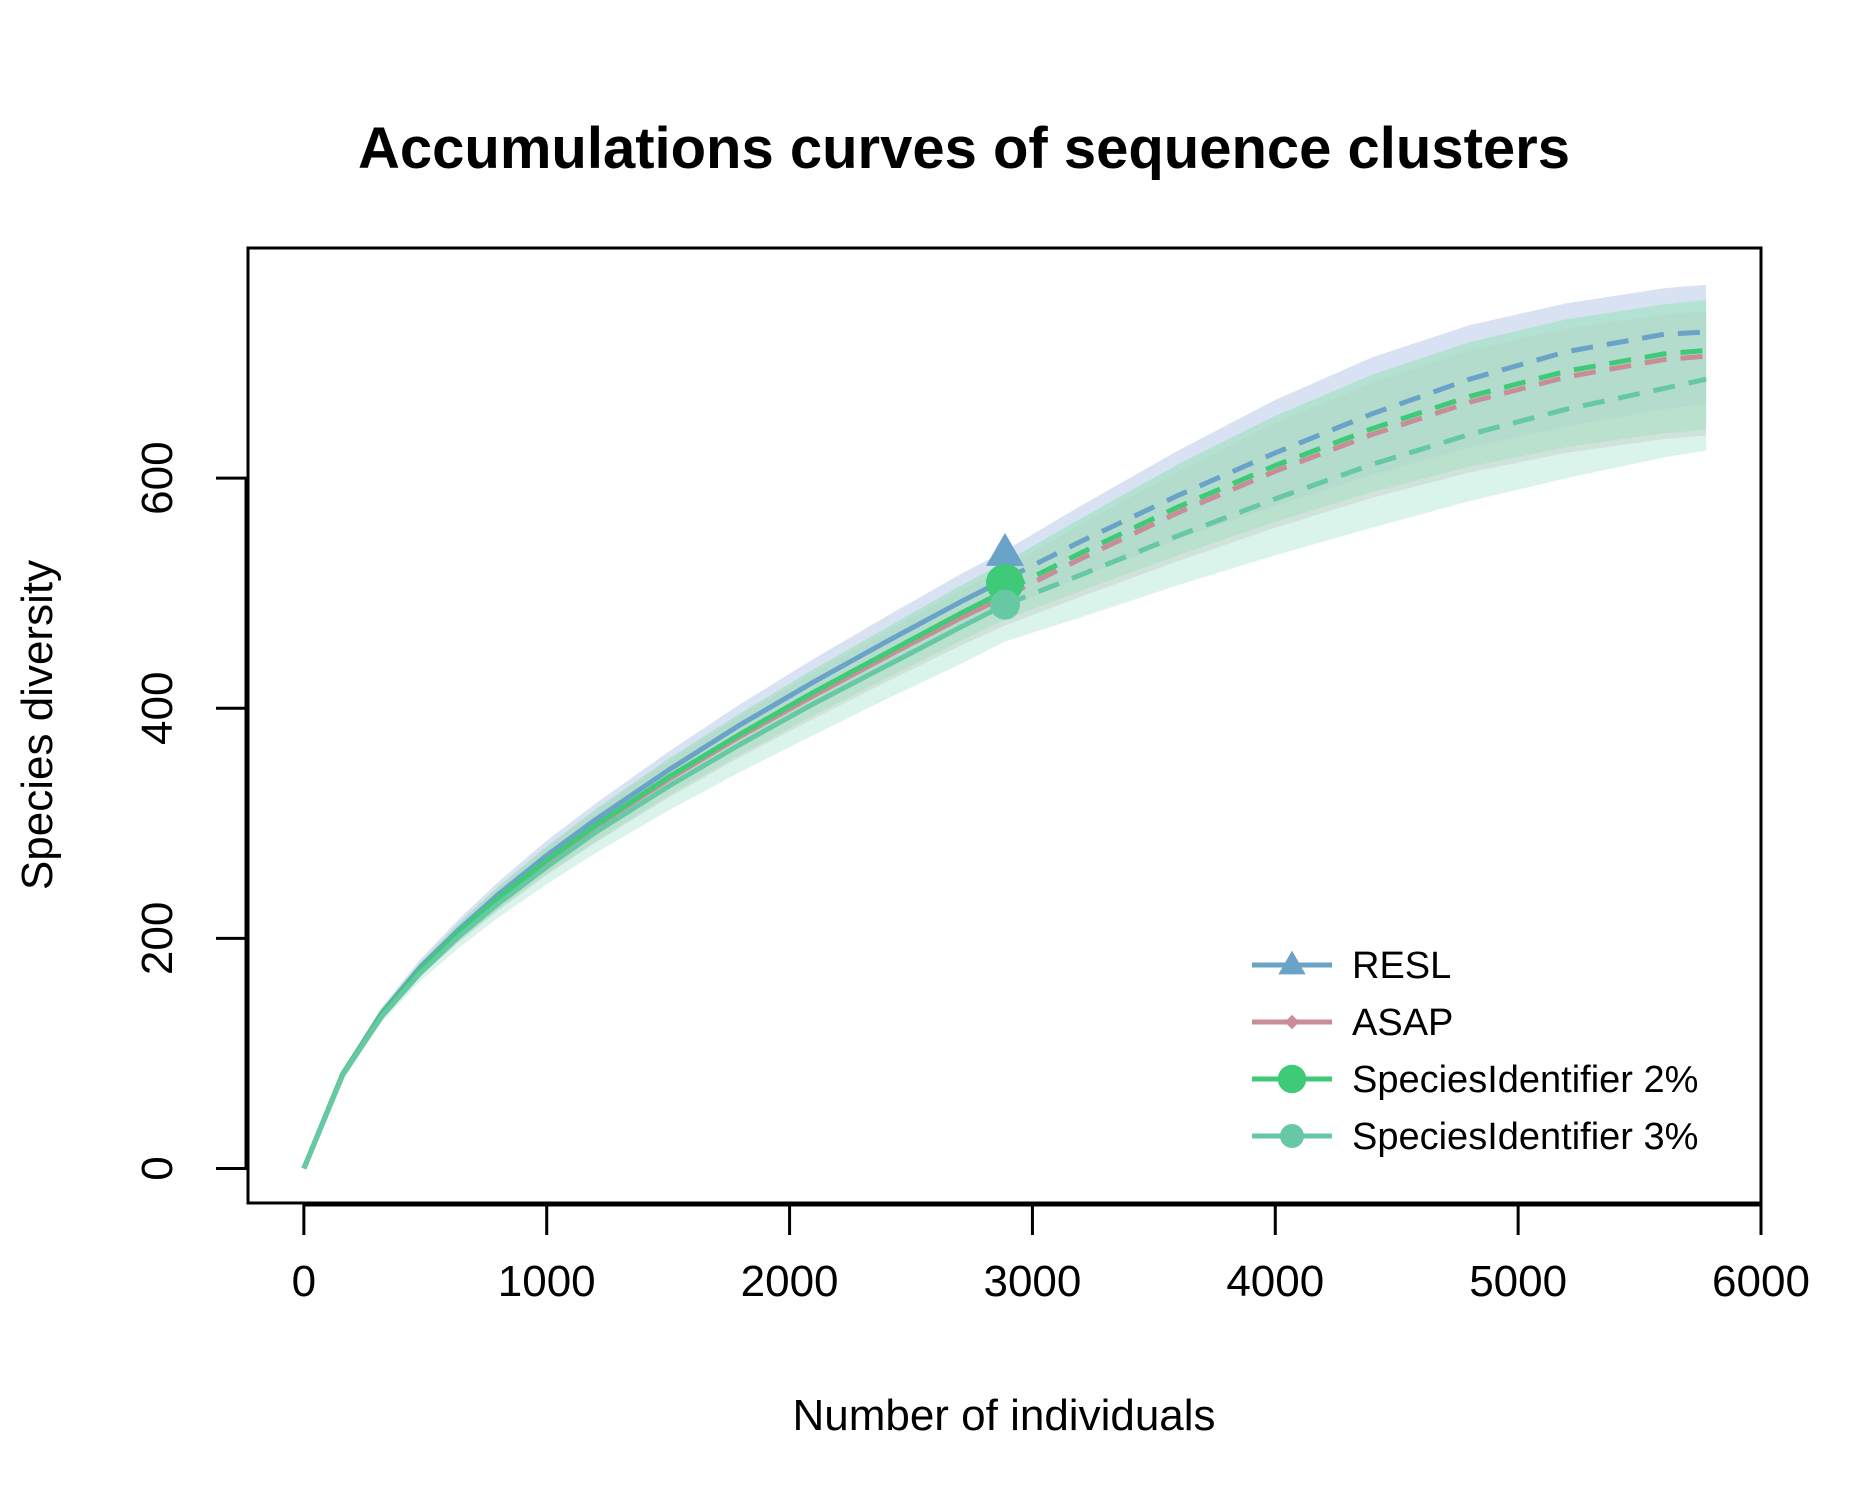 The image size is (1875, 1501). What do you see at coordinates (157, 708) in the screenshot?
I see `y-tick-label: 400` at bounding box center [157, 708].